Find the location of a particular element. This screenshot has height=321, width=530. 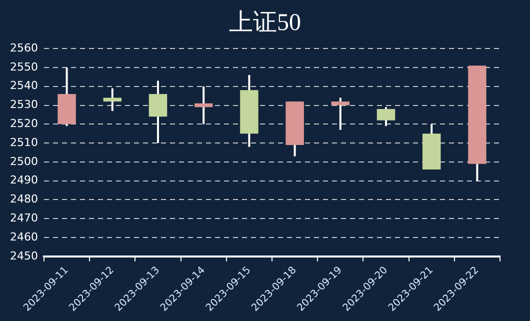

y-tick-label: 2500 is located at coordinates (24, 161).